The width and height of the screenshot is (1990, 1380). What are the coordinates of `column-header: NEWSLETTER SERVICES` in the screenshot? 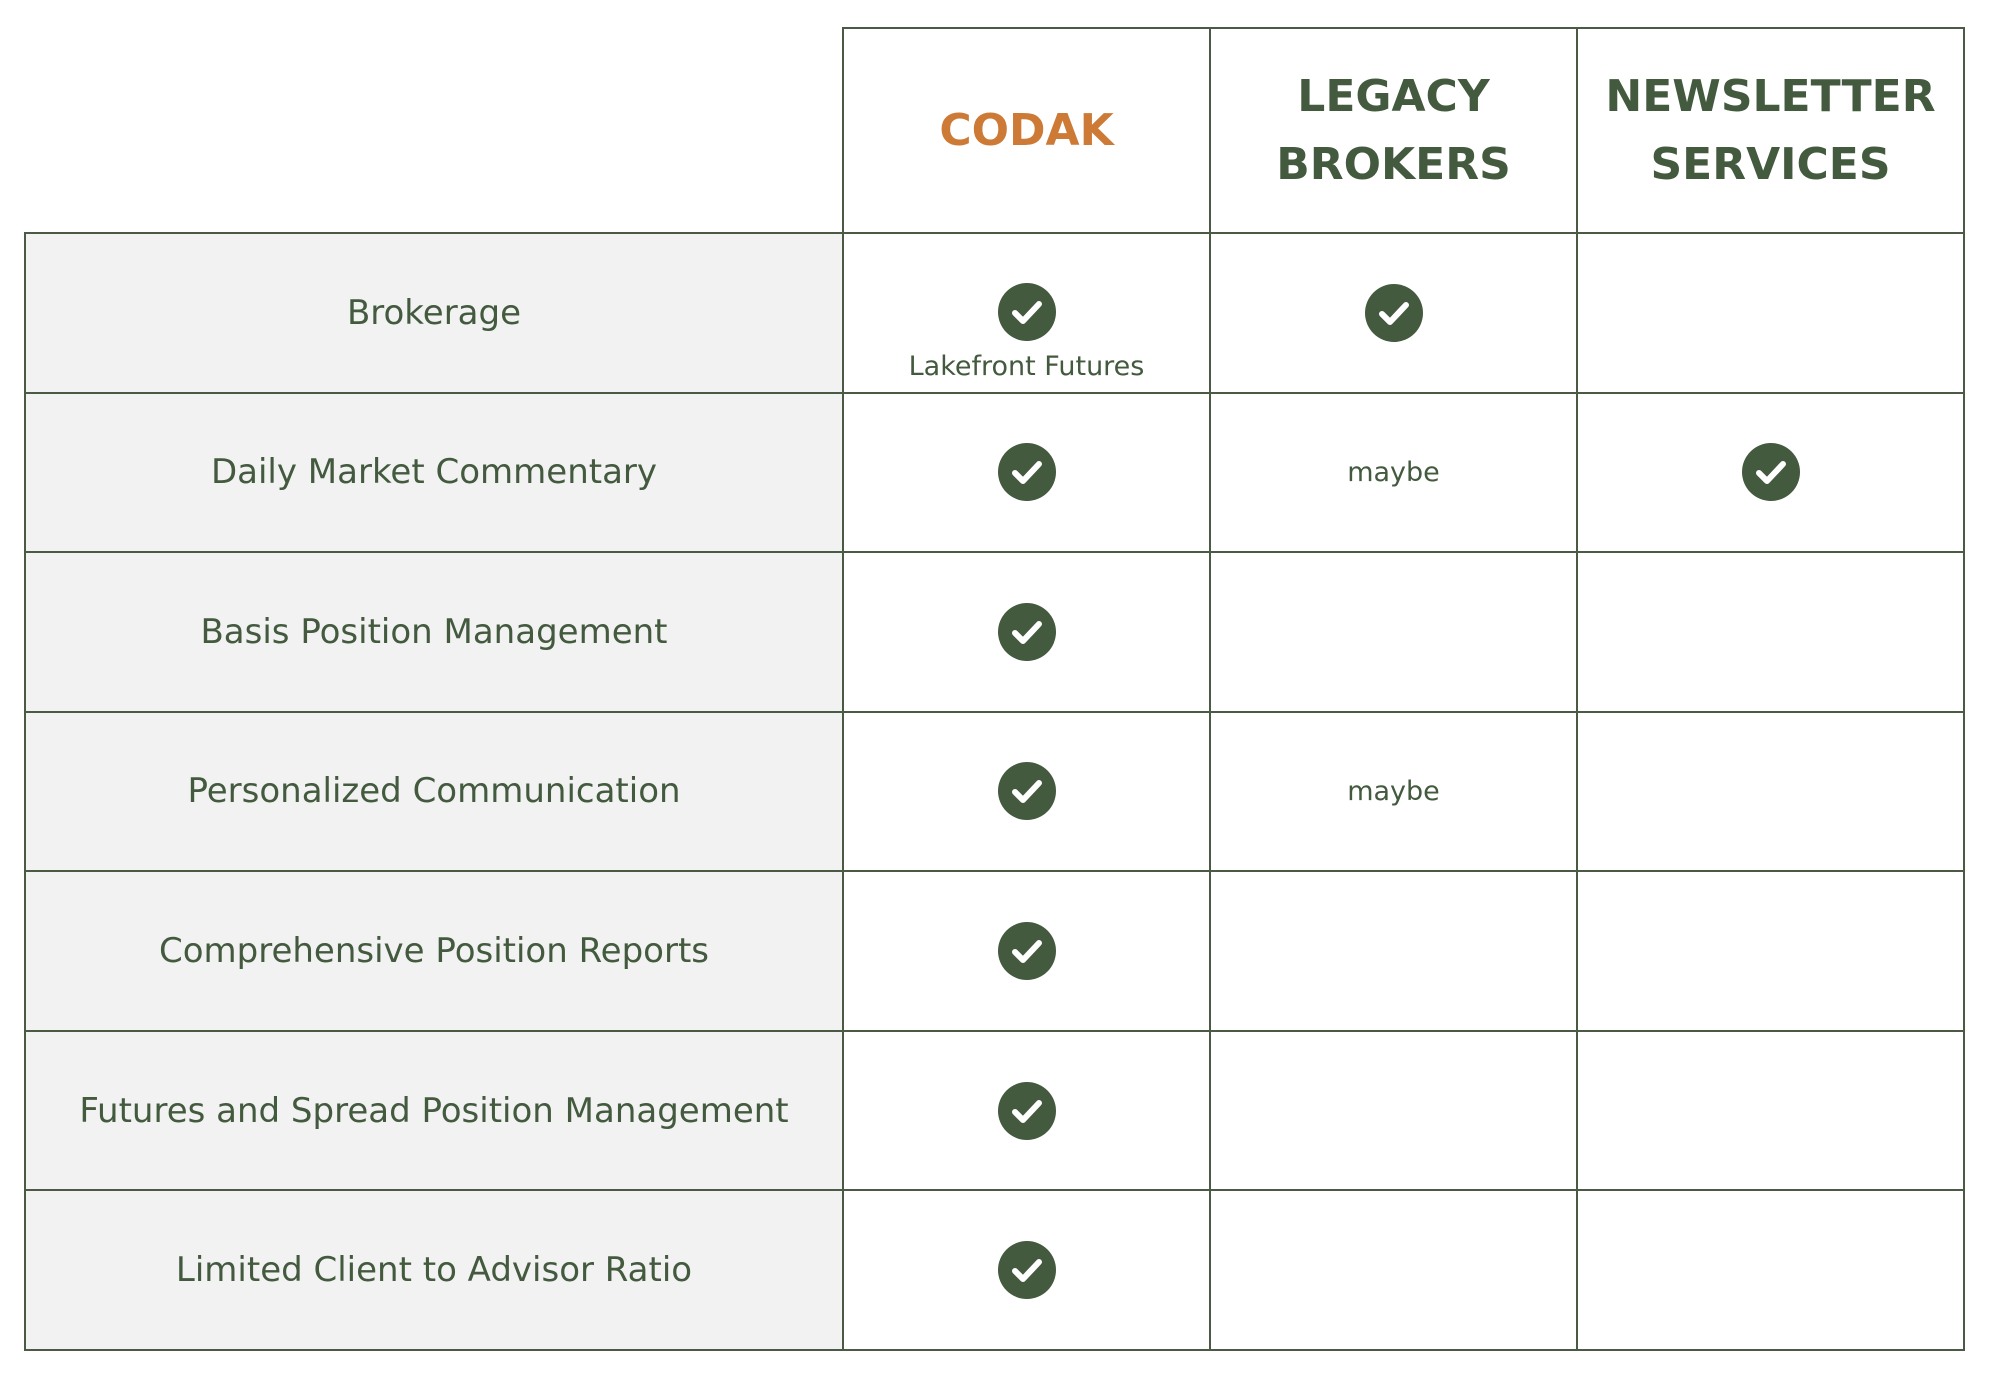 It's located at (1770, 130).